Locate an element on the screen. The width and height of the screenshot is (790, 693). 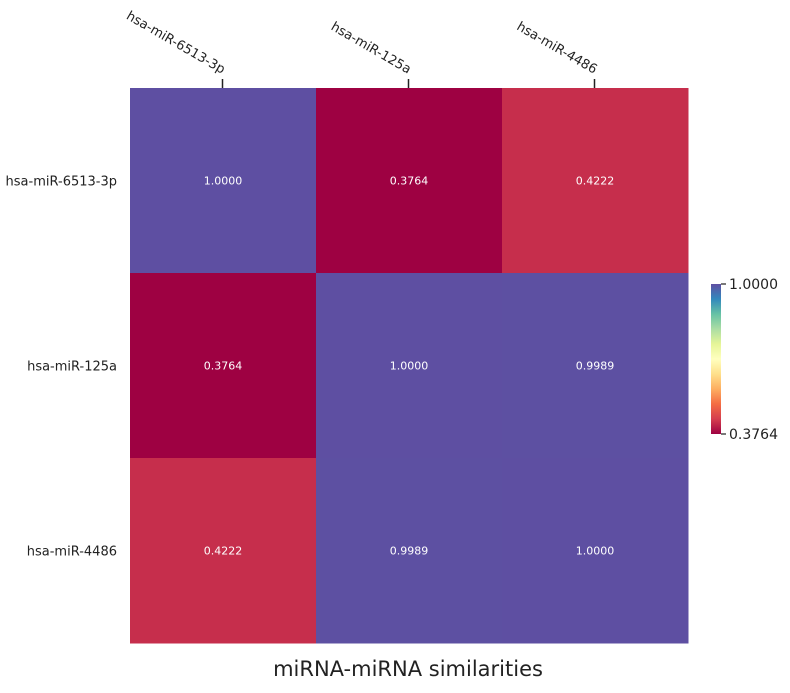
row-label-0: hsa-miR-6513-3p is located at coordinates (61, 182).